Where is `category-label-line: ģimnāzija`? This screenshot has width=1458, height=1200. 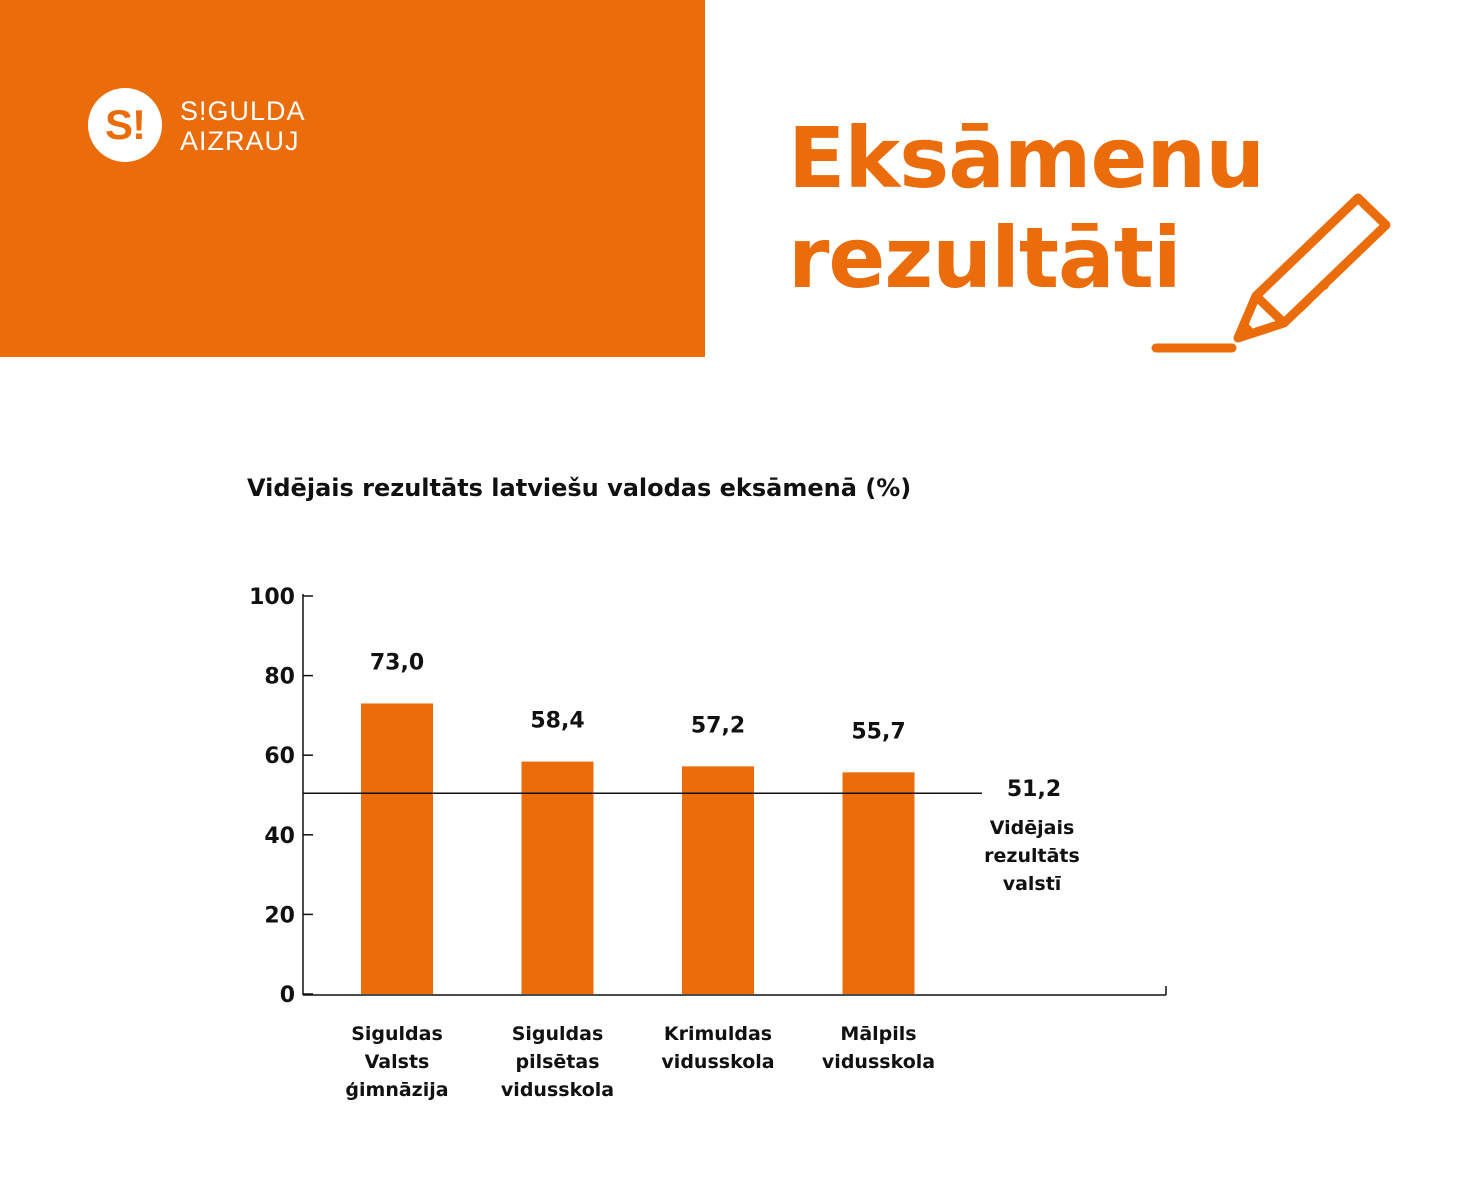 category-label-line: ģimnāzija is located at coordinates (396, 1090).